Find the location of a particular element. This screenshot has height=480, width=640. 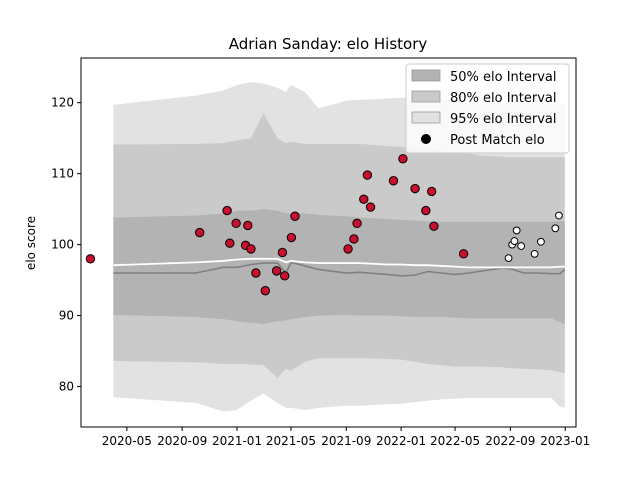

legend-marker is located at coordinates (426, 139).